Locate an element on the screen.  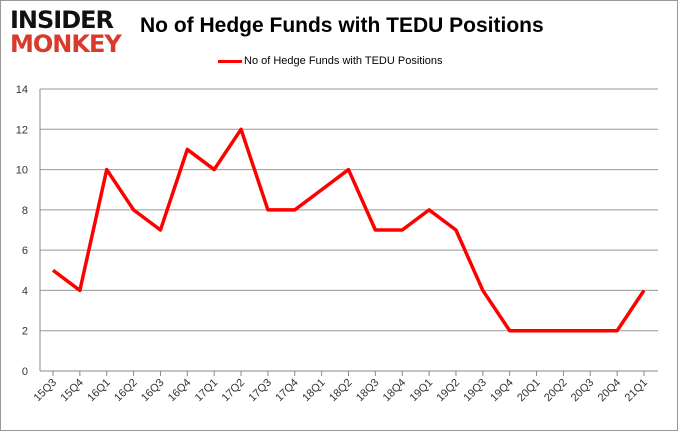
x-tick-label: 16Q1 is located at coordinates (99, 391).